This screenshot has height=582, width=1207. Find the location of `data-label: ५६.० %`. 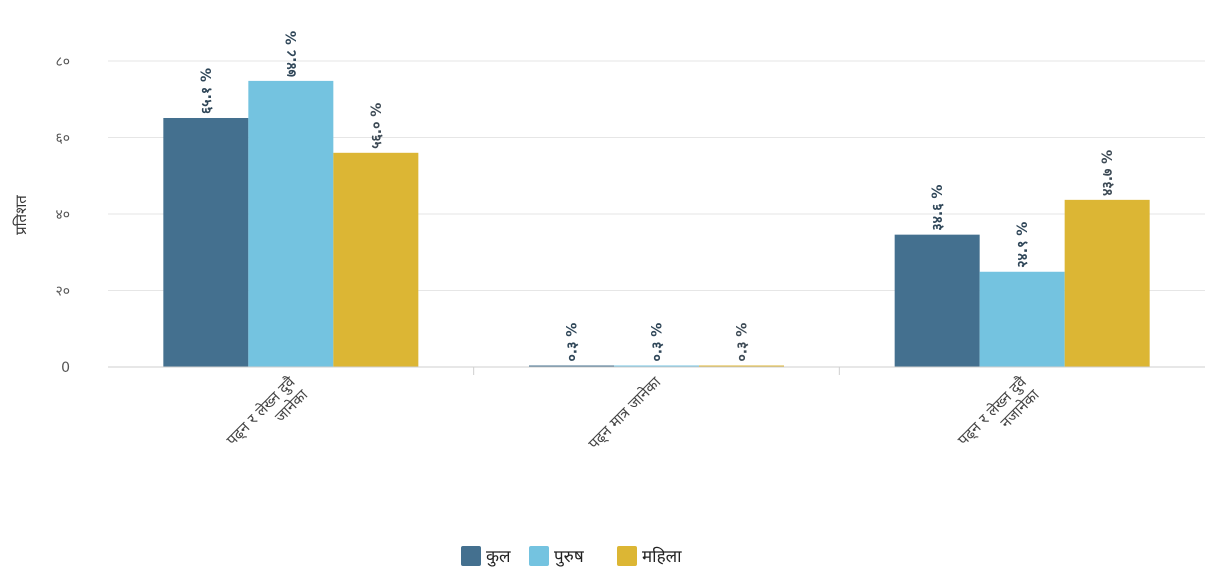

data-label: ५६.० % is located at coordinates (377, 126).